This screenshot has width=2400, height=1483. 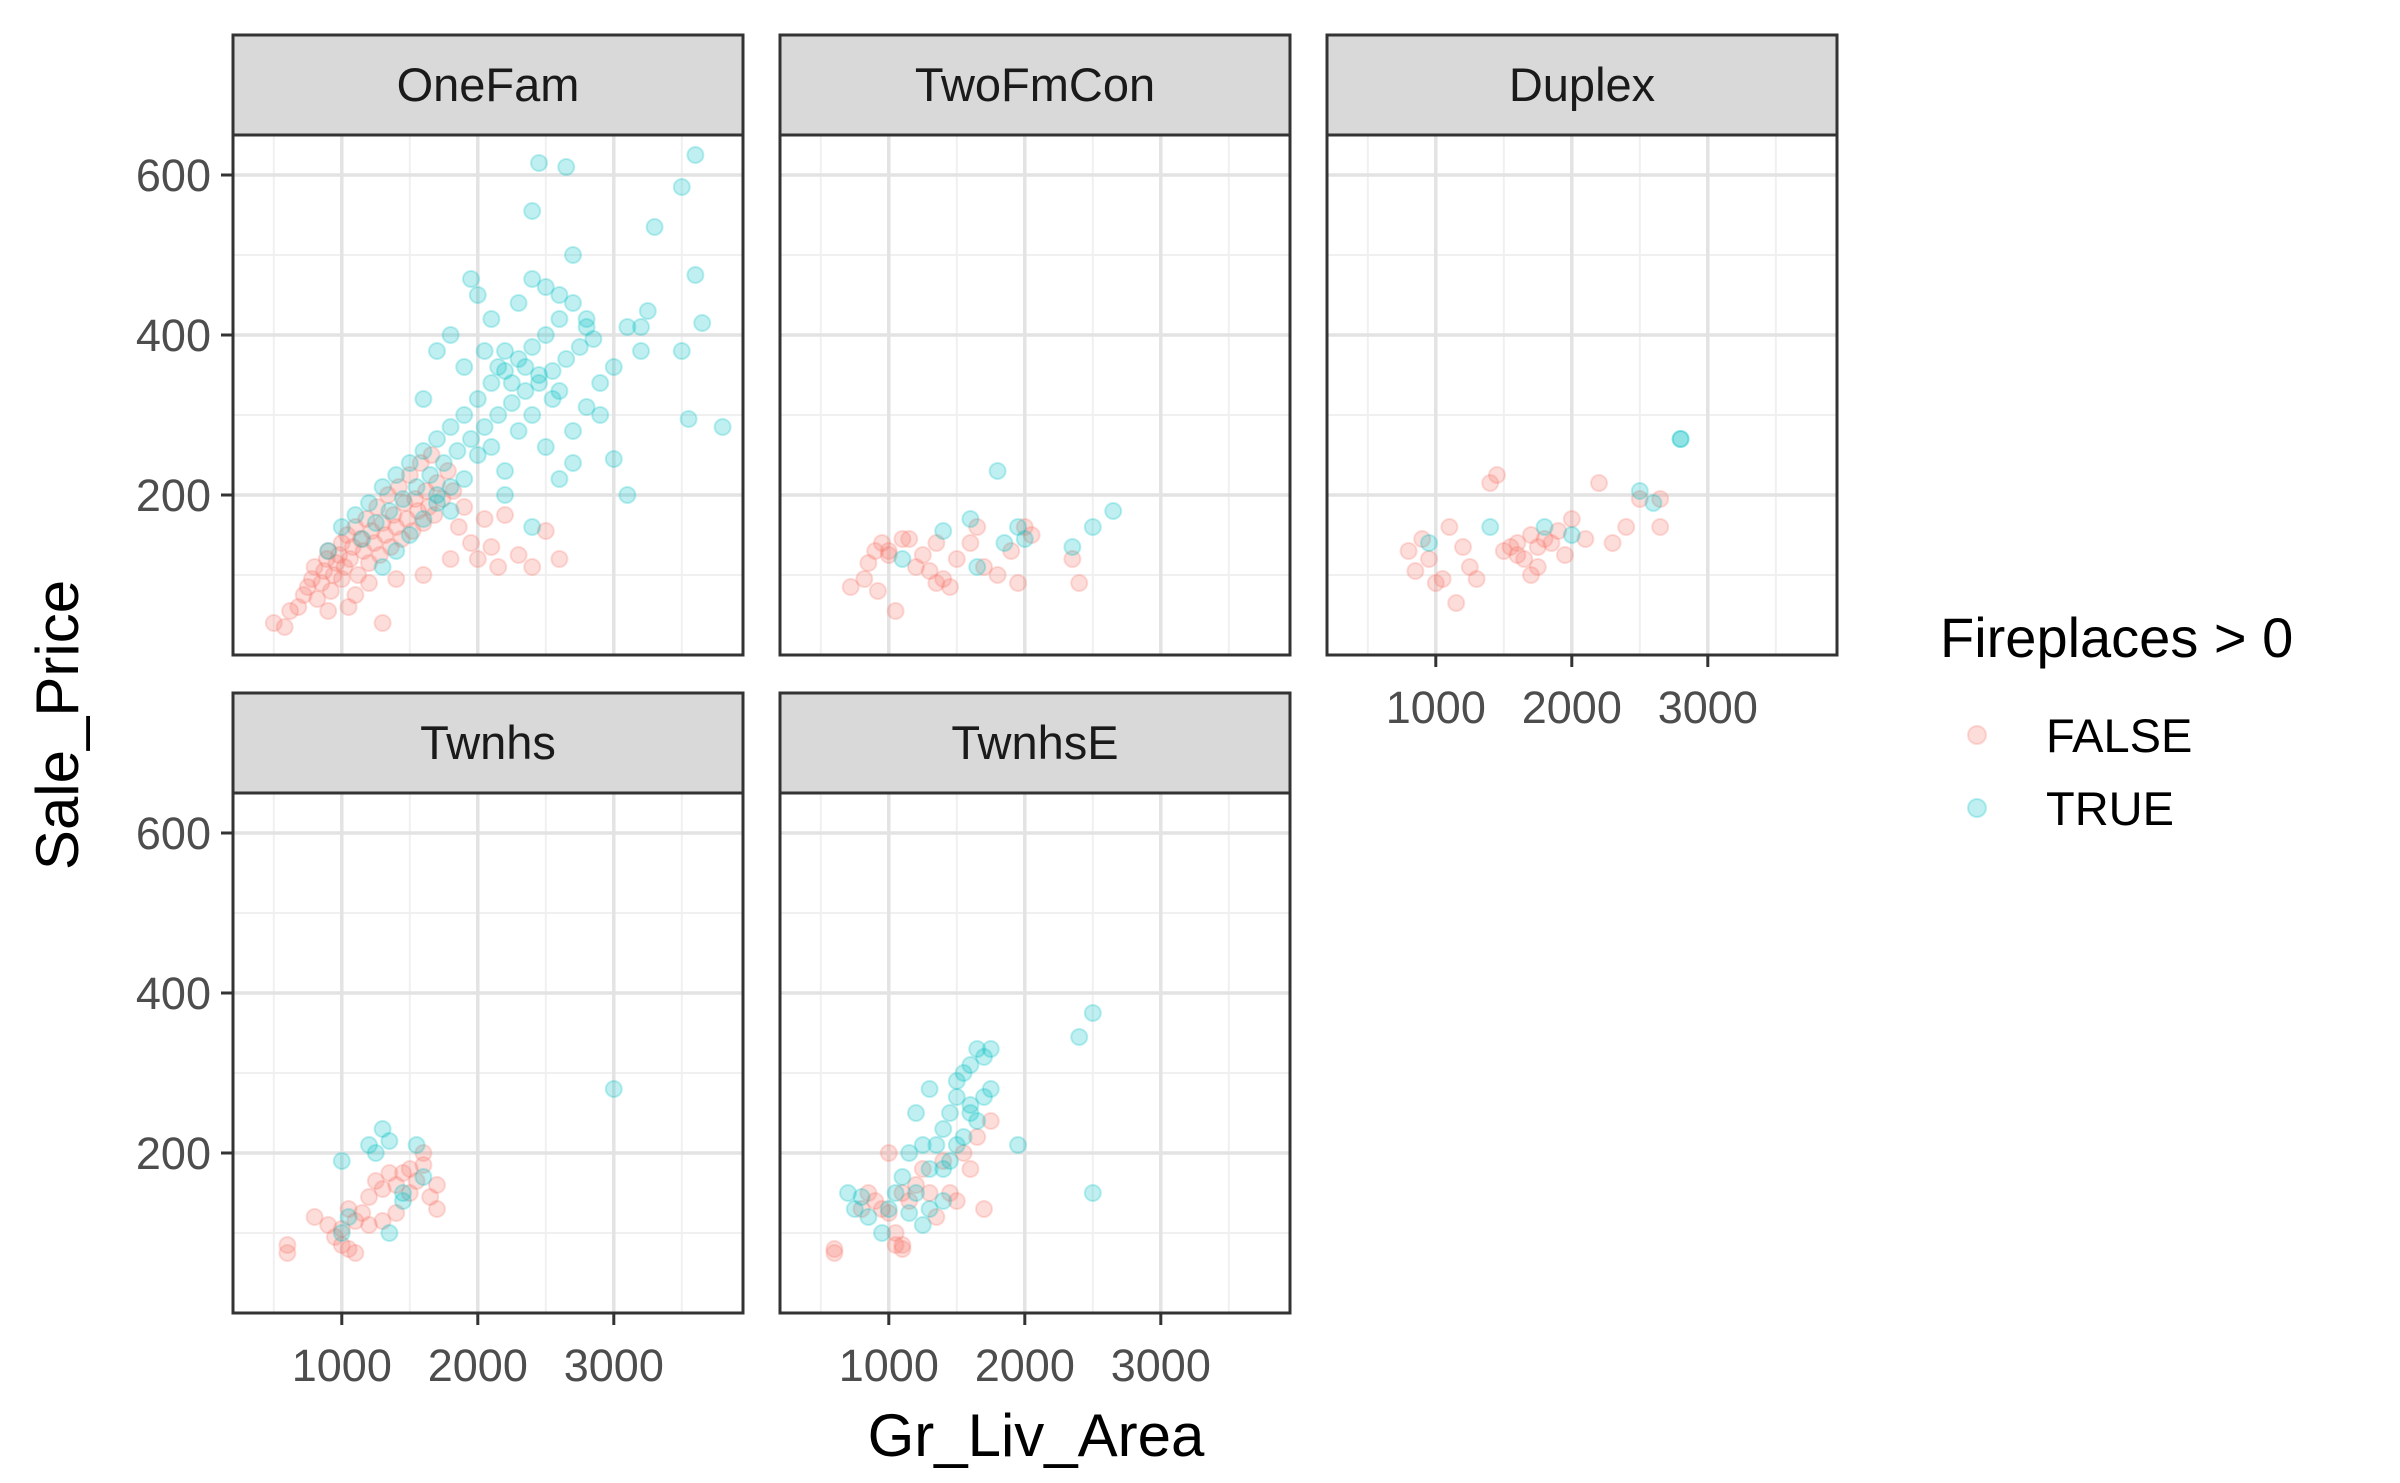 I want to click on x-axis-title: Gr_Liv_Area, so click(x=1036, y=1435).